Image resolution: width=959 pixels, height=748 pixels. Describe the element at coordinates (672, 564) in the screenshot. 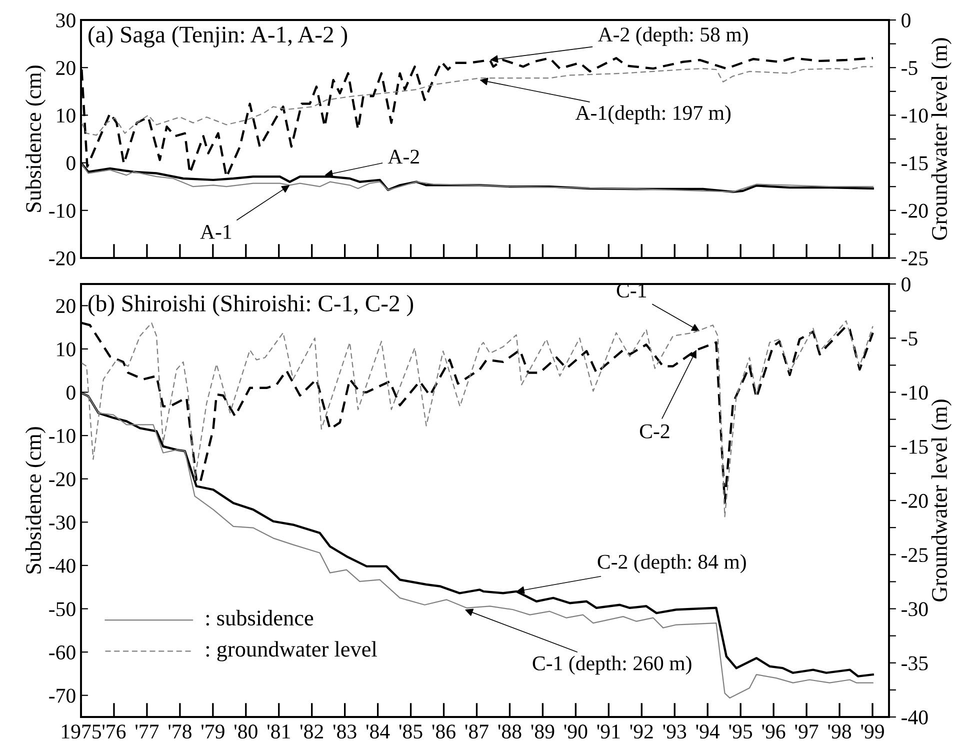

I see `annotation: C-2 (depth: 84 m)` at that location.